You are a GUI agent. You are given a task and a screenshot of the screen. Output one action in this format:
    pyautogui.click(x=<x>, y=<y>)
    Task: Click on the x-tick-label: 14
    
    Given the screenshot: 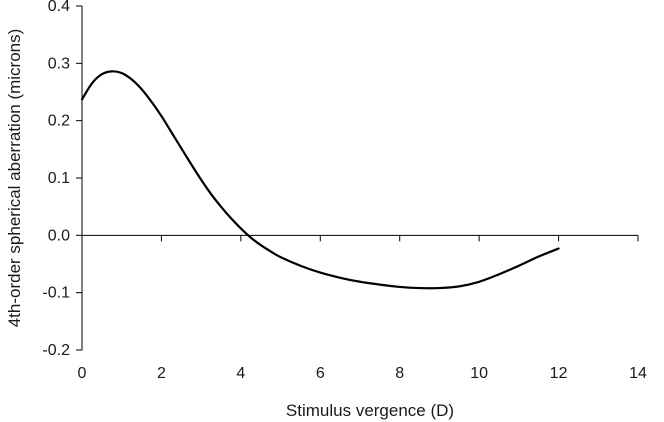 What is the action you would take?
    pyautogui.click(x=638, y=373)
    